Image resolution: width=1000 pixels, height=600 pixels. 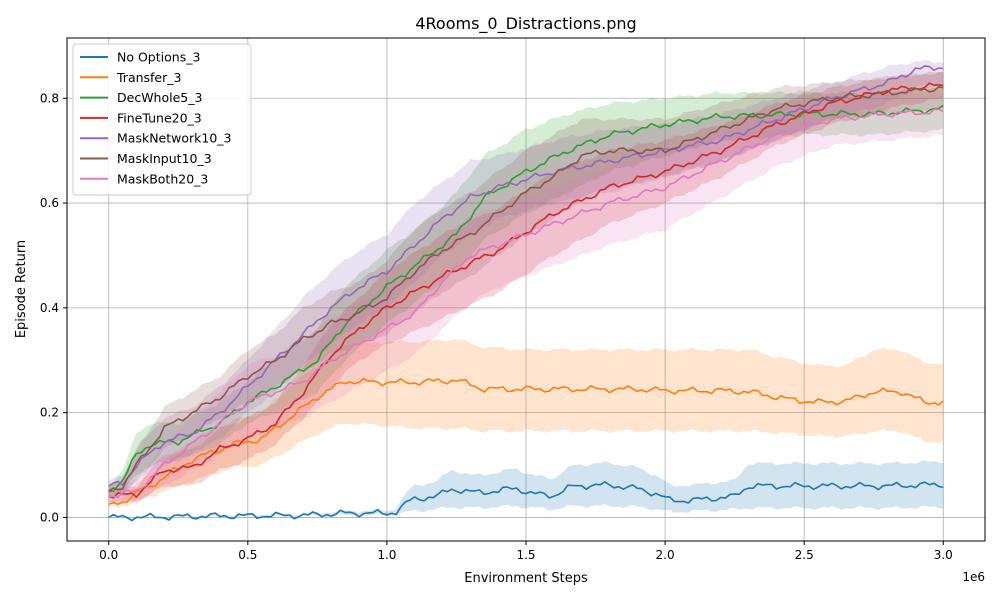 I want to click on y-tick-label: 0.0, so click(x=49, y=517).